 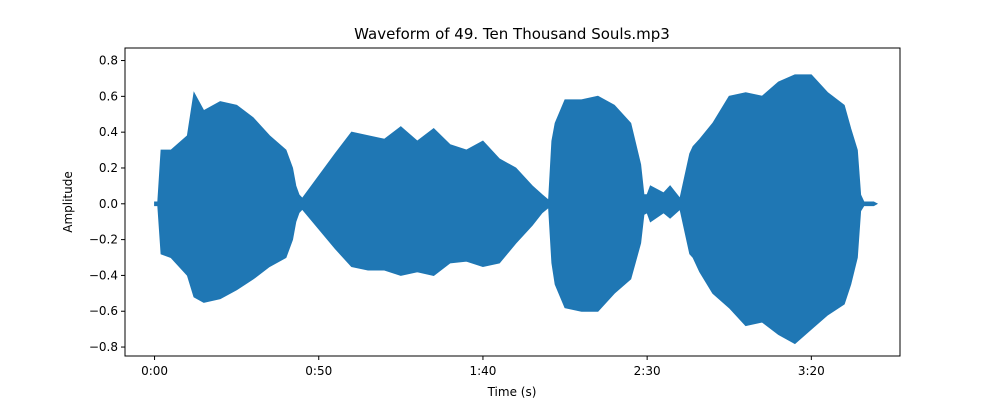 I want to click on x-tick-label: 0:50, so click(x=318, y=371).